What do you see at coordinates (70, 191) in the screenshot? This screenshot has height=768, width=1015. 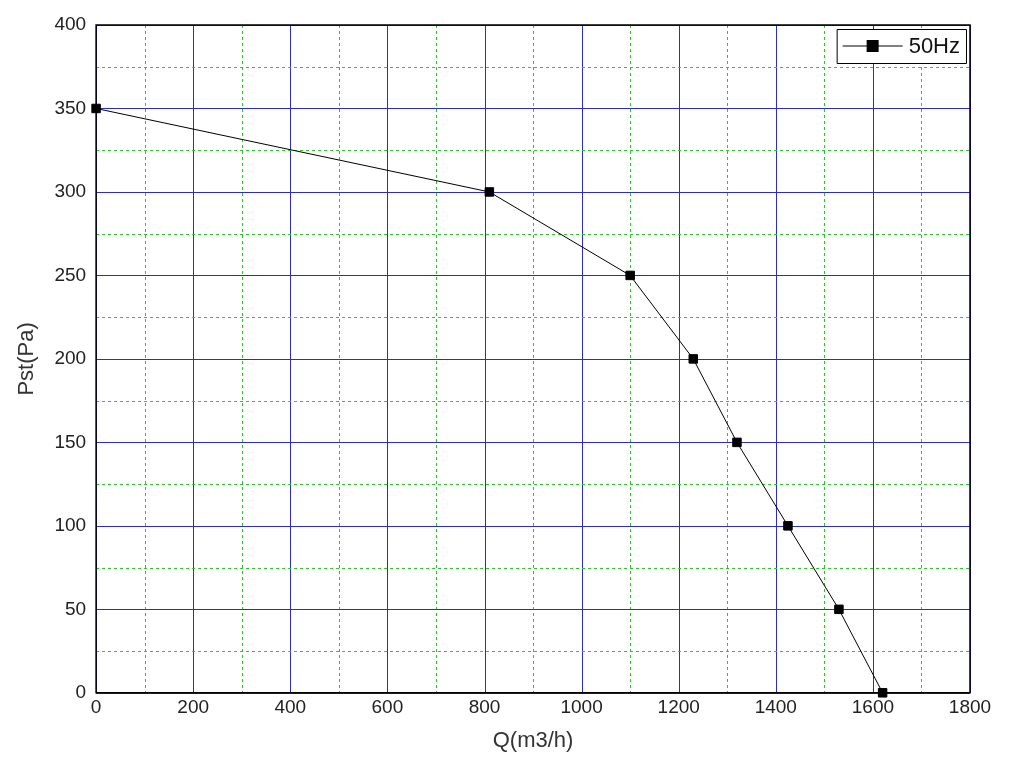 I see `y-tick-label: 300` at bounding box center [70, 191].